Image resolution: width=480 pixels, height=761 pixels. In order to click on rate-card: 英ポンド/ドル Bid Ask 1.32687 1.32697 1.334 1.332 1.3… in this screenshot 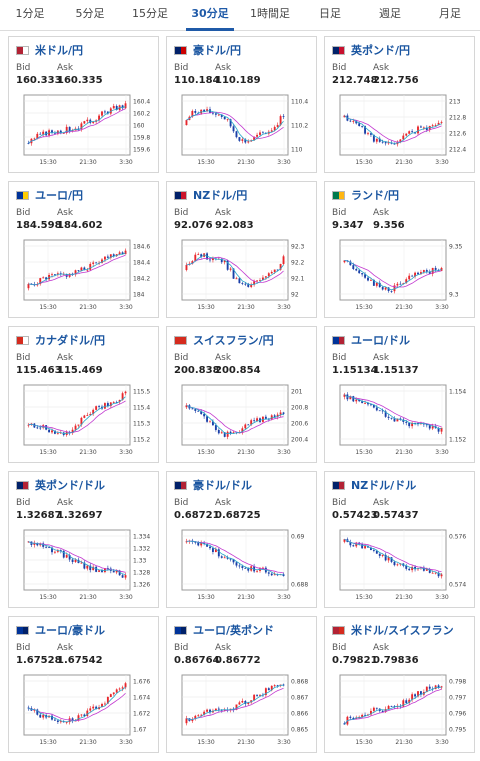, I will do `click(83, 539)`.